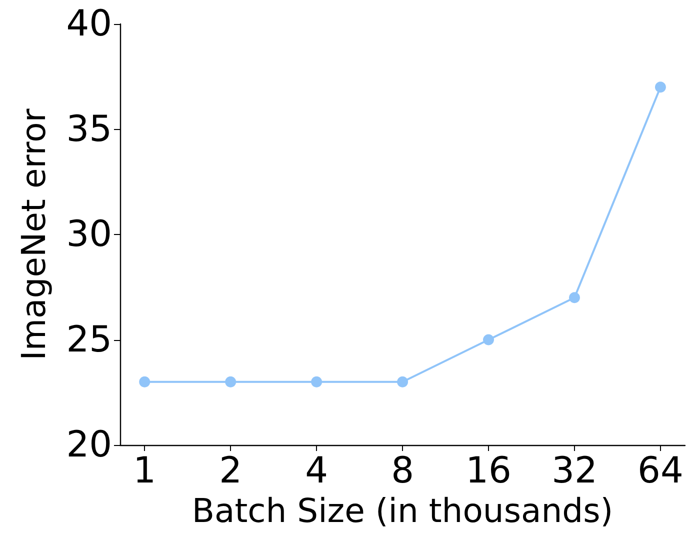 This screenshot has width=687, height=535. Describe the element at coordinates (575, 471) in the screenshot. I see `x-tick-label: 32` at that location.